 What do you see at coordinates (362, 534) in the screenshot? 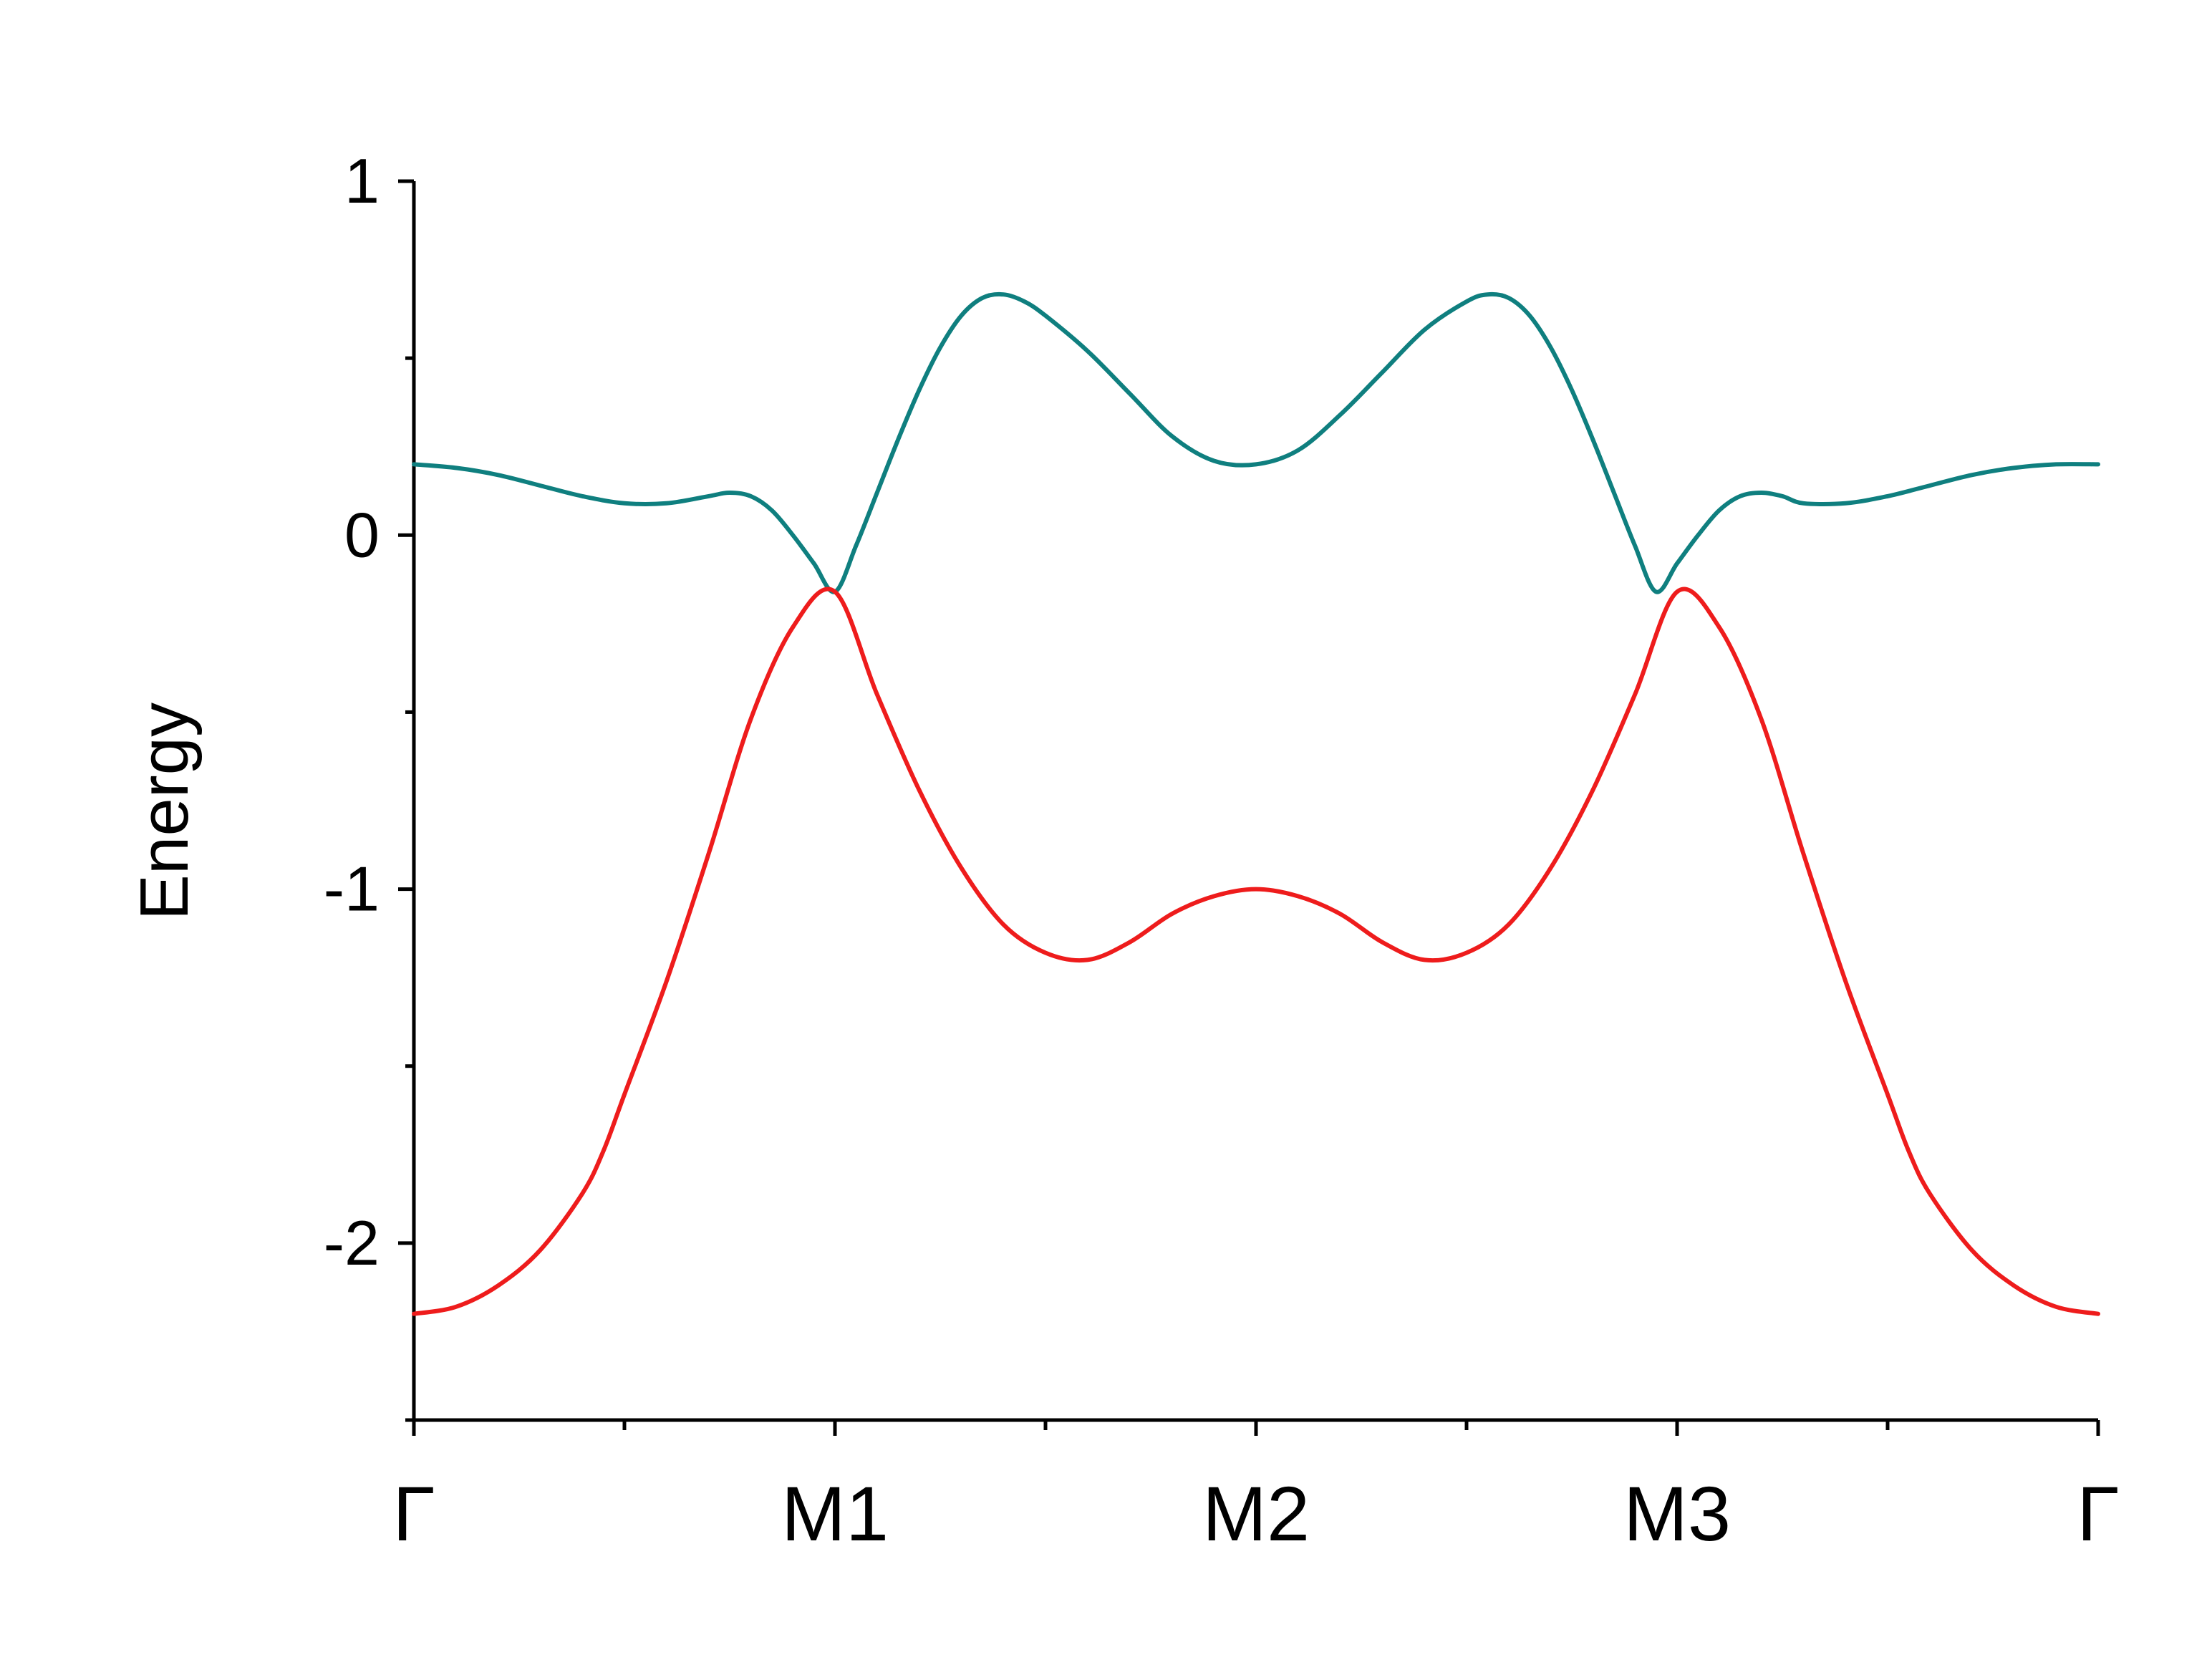
I see `y-tick-label: 0` at bounding box center [362, 534].